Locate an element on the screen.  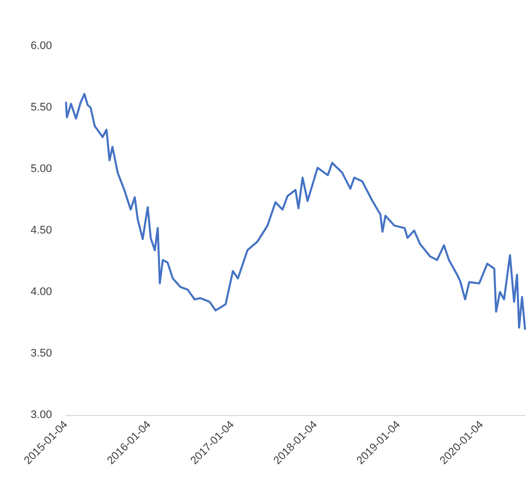
y-tick-label: 6.00 is located at coordinates (41, 46).